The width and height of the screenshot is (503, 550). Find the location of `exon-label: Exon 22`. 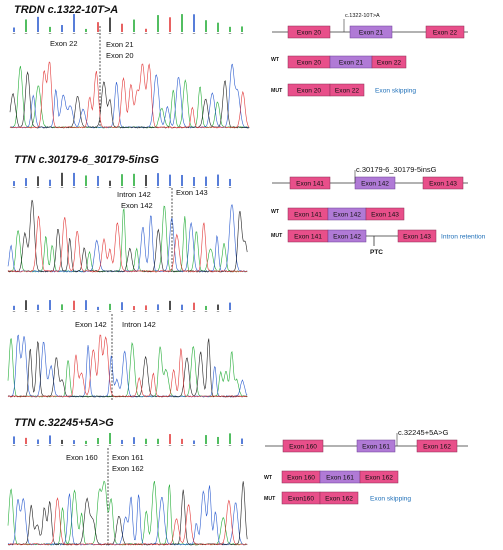

exon-label: Exon 22 is located at coordinates (347, 91).